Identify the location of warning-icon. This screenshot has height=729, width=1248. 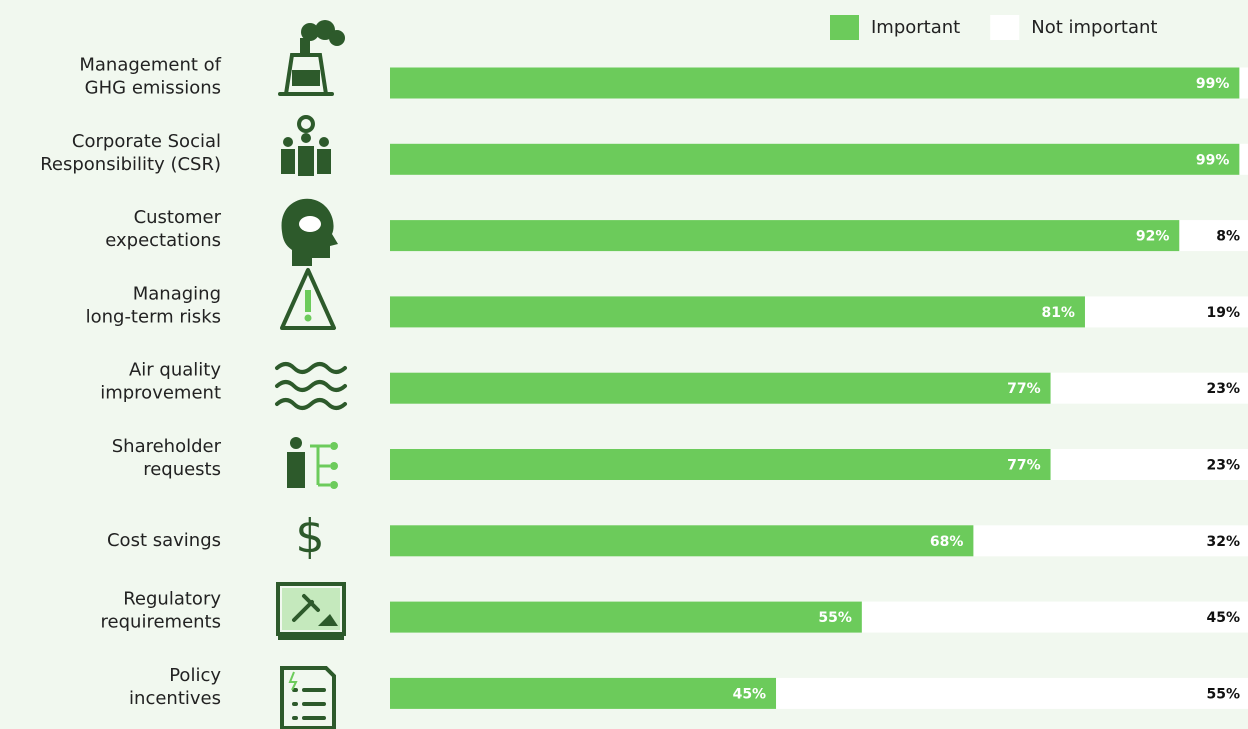
(308, 299).